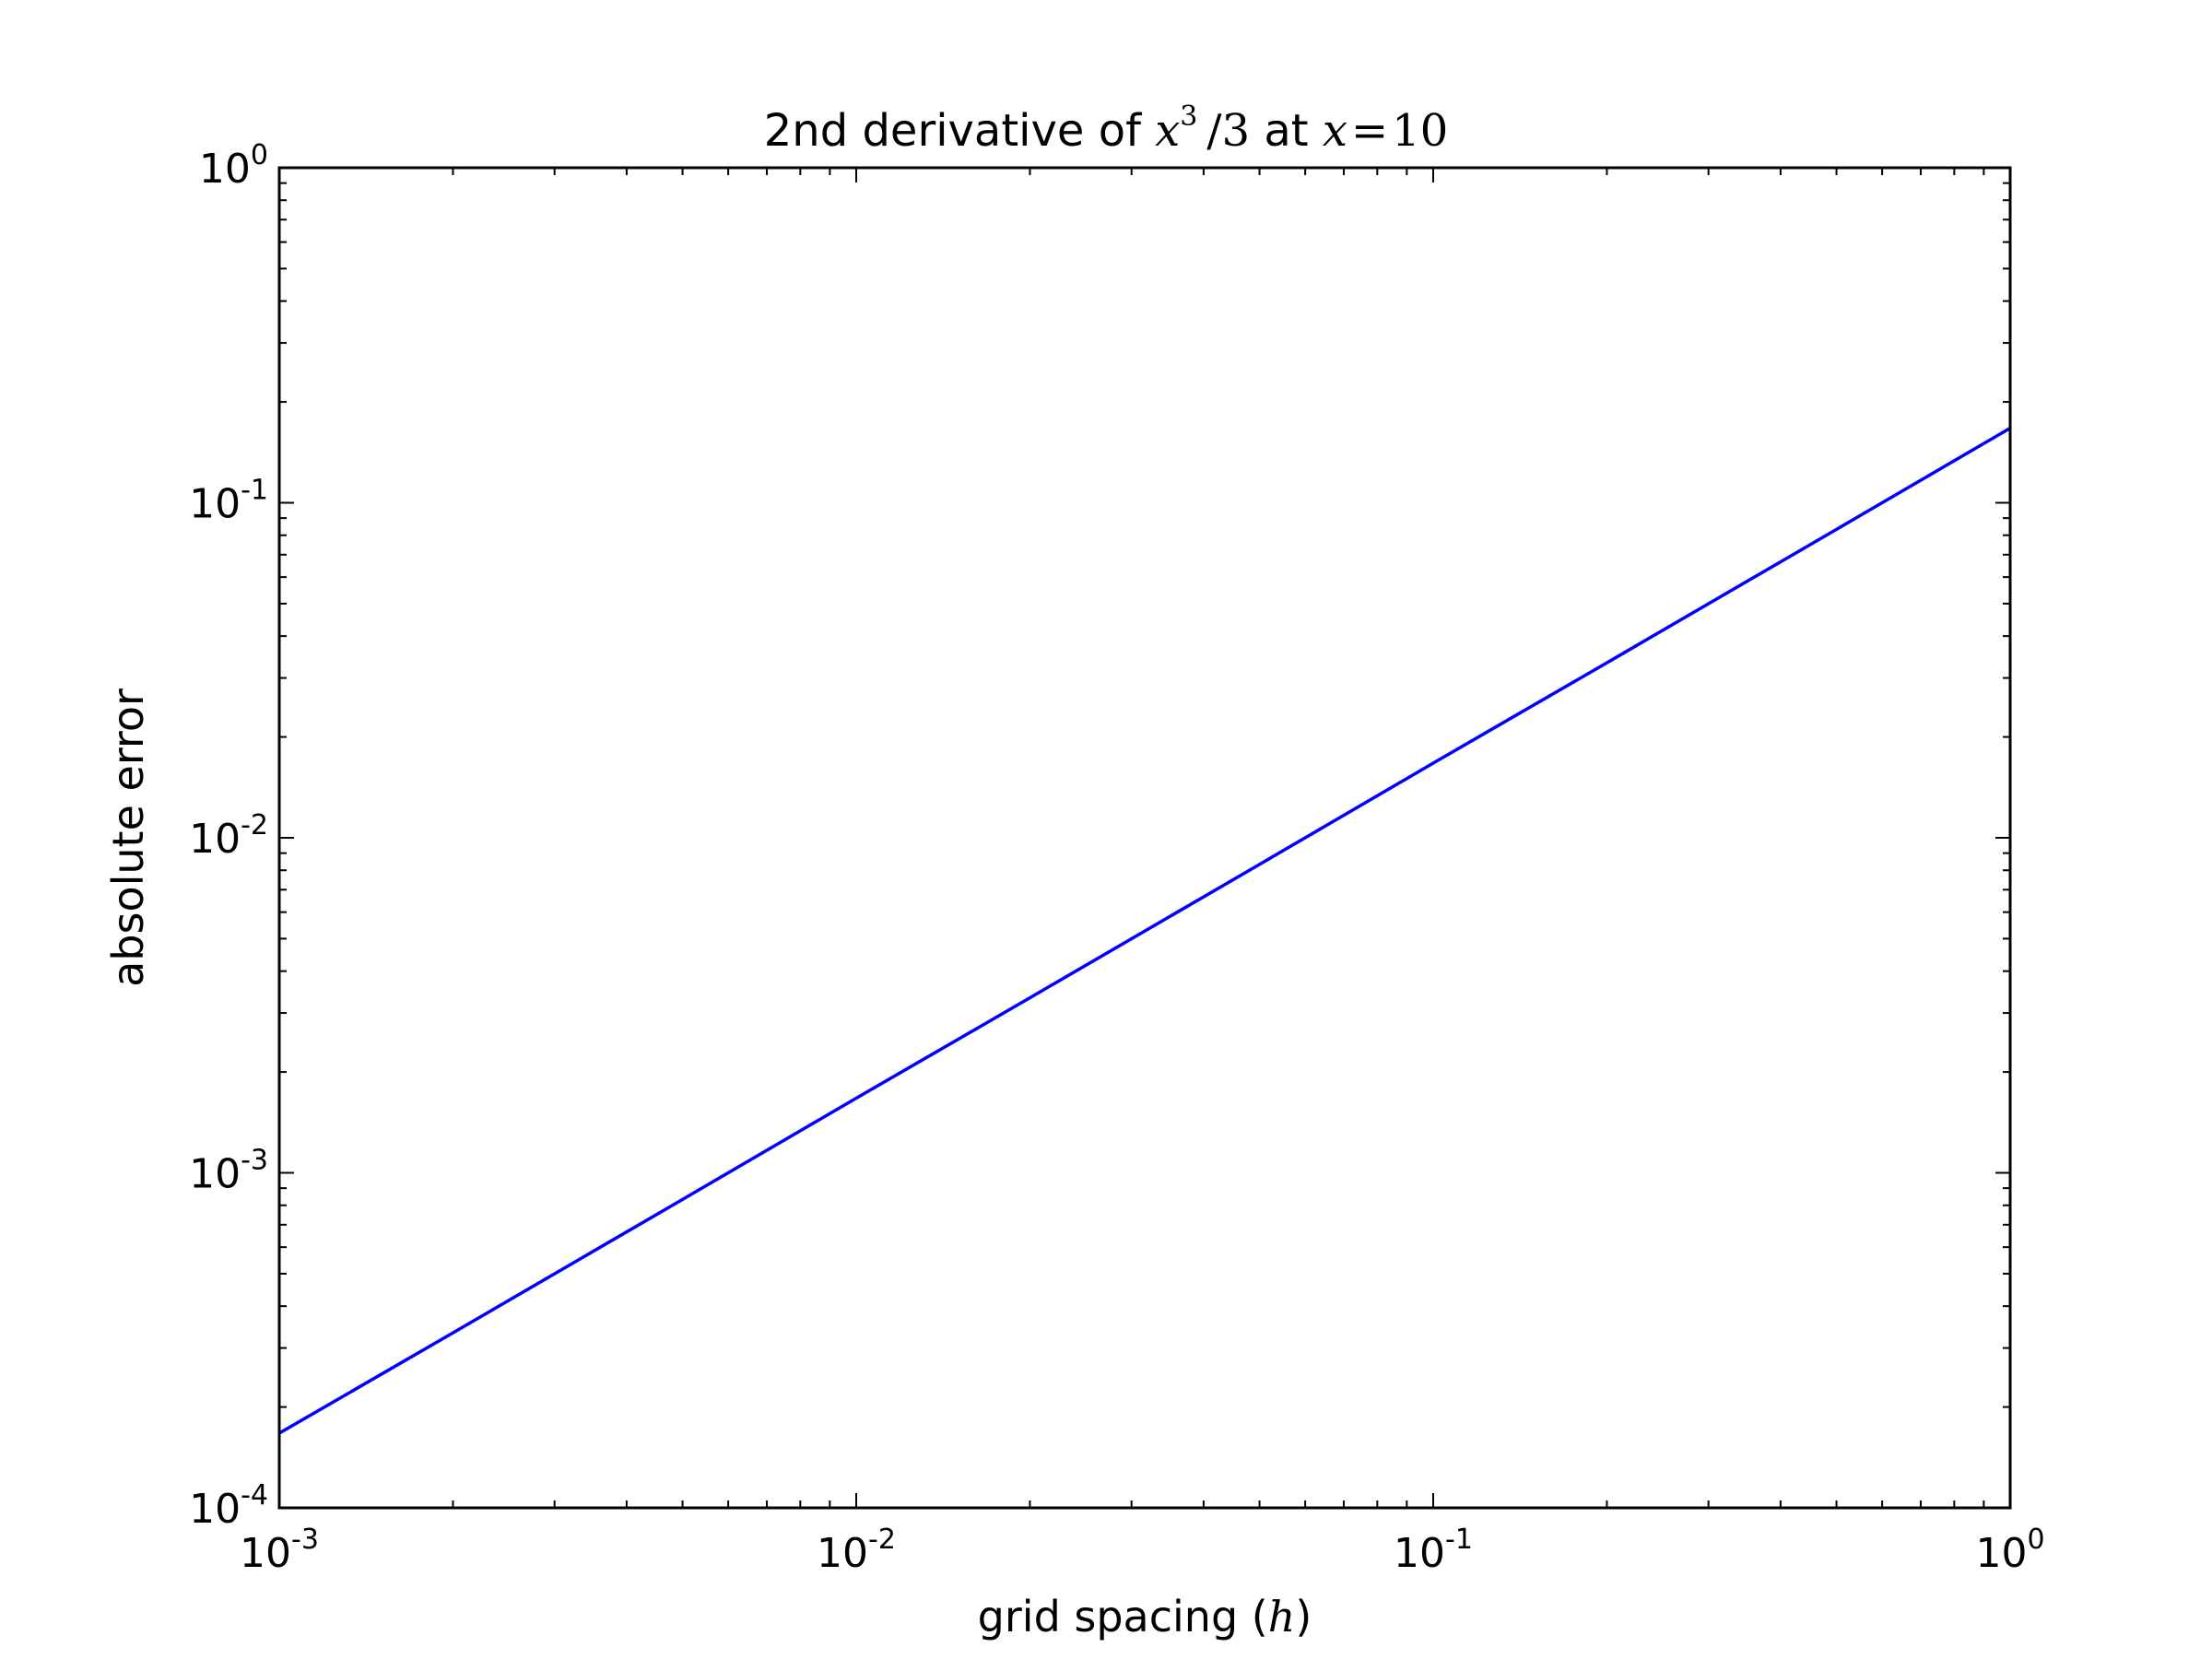 The height and width of the screenshot is (1659, 2212). What do you see at coordinates (128, 837) in the screenshot?
I see `y-axis-label: absolute error` at bounding box center [128, 837].